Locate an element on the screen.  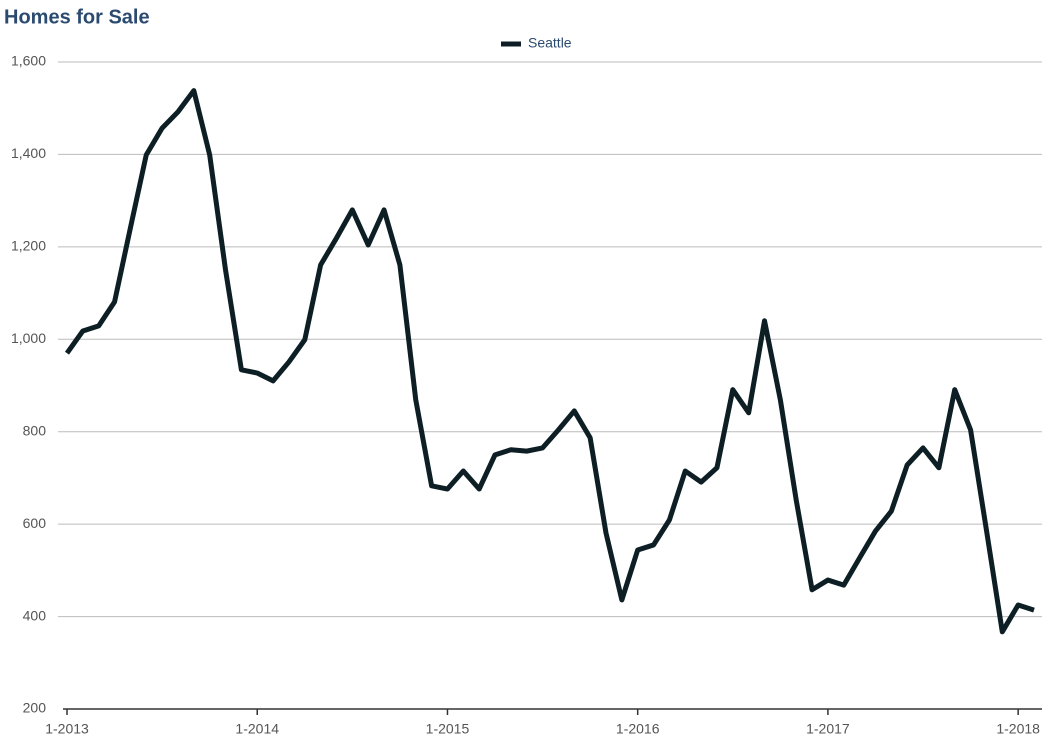
legend-label: Seattle is located at coordinates (550, 43).